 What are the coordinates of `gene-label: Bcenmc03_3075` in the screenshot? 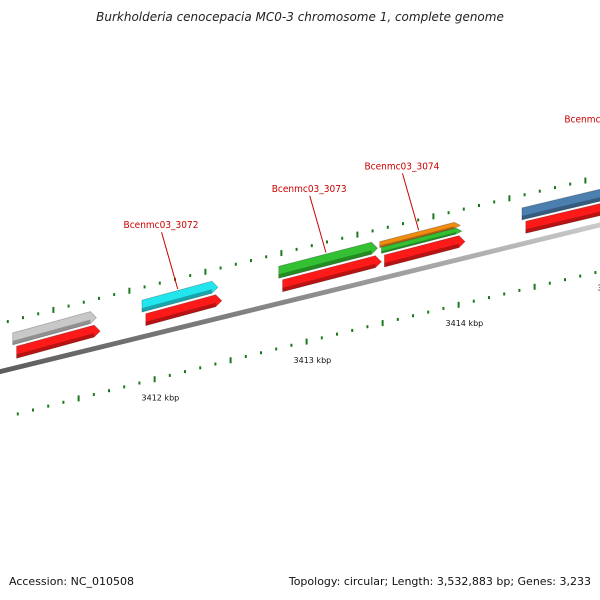 It's located at (582, 119).